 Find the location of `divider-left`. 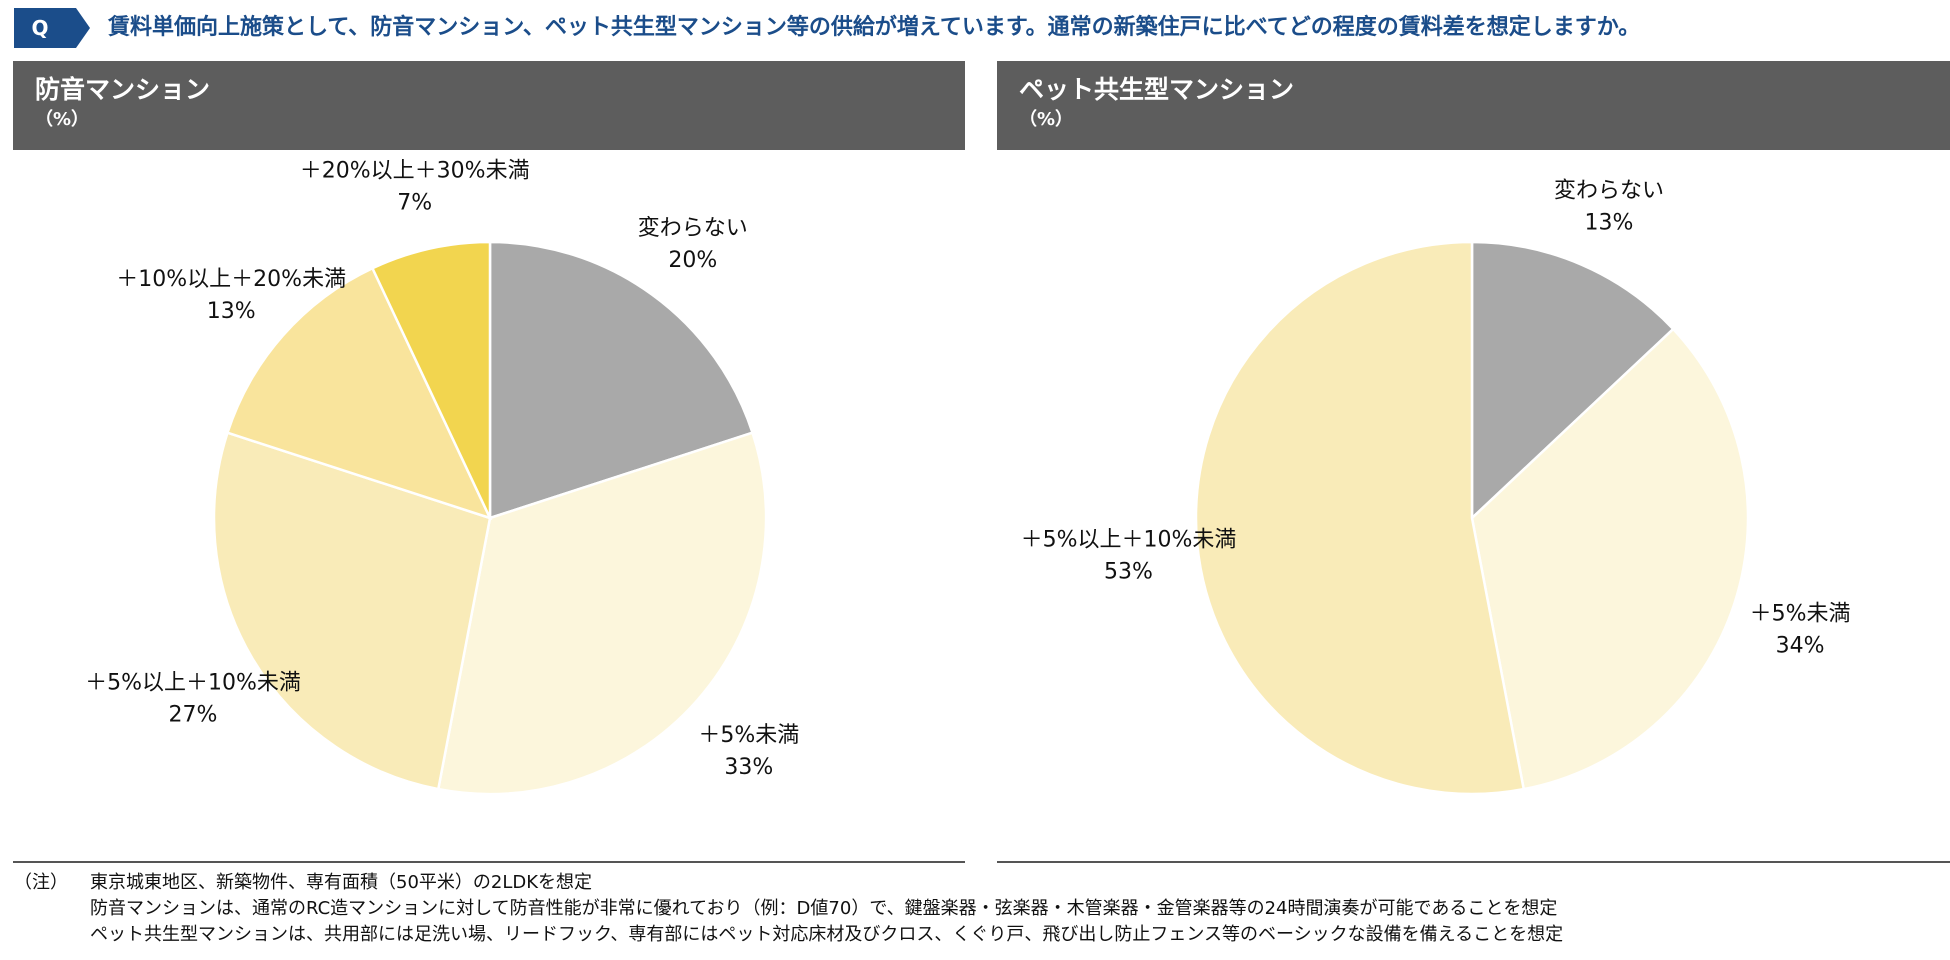

divider-left is located at coordinates (489, 862).